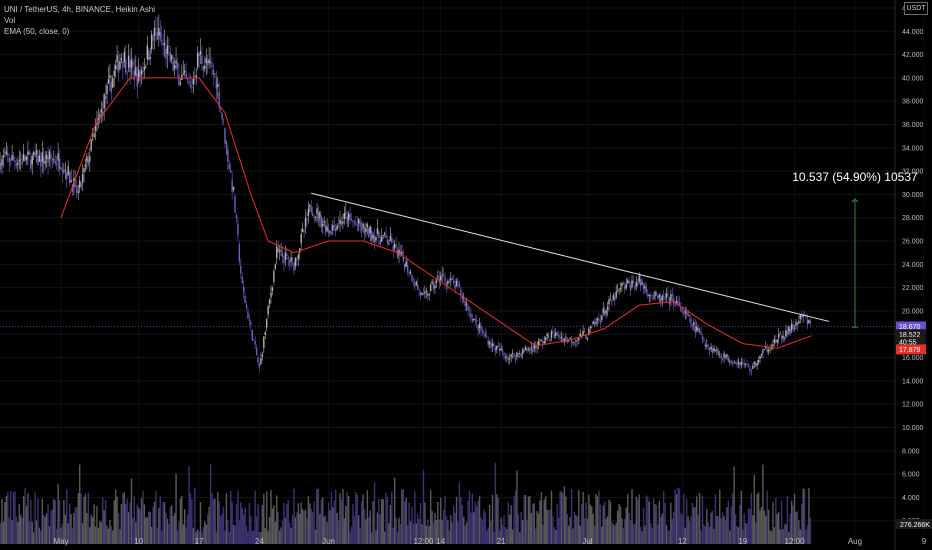  Describe the element at coordinates (908, 342) in the screenshot. I see `price-tag-label: 40:55` at that location.